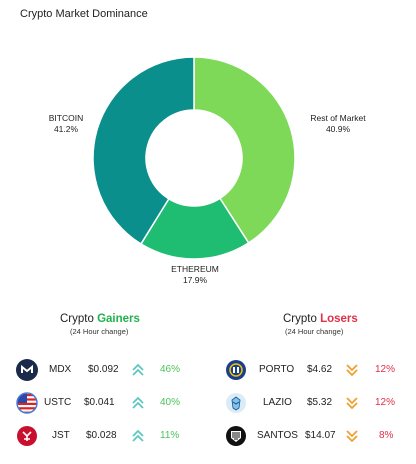  Describe the element at coordinates (170, 369) in the screenshot. I see `gainer-change: 46%` at that location.